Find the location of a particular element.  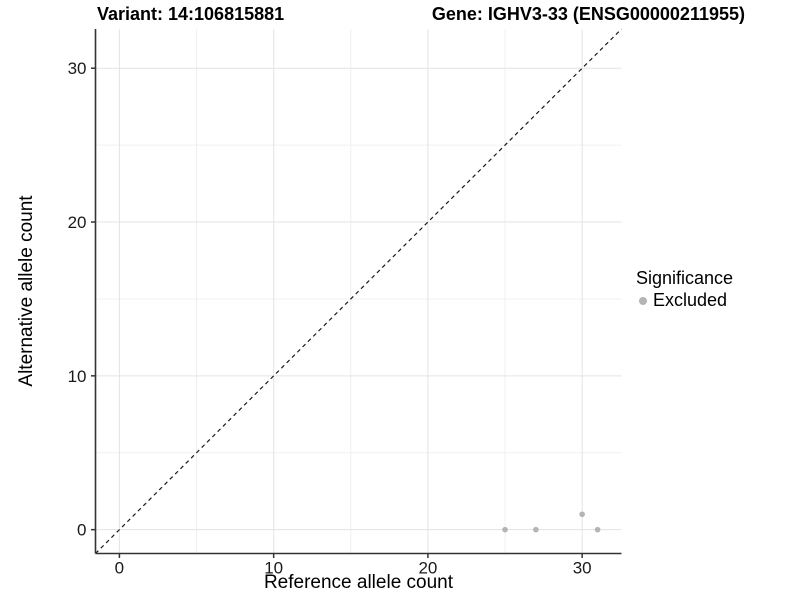

legend-point-icon is located at coordinates (643, 300).